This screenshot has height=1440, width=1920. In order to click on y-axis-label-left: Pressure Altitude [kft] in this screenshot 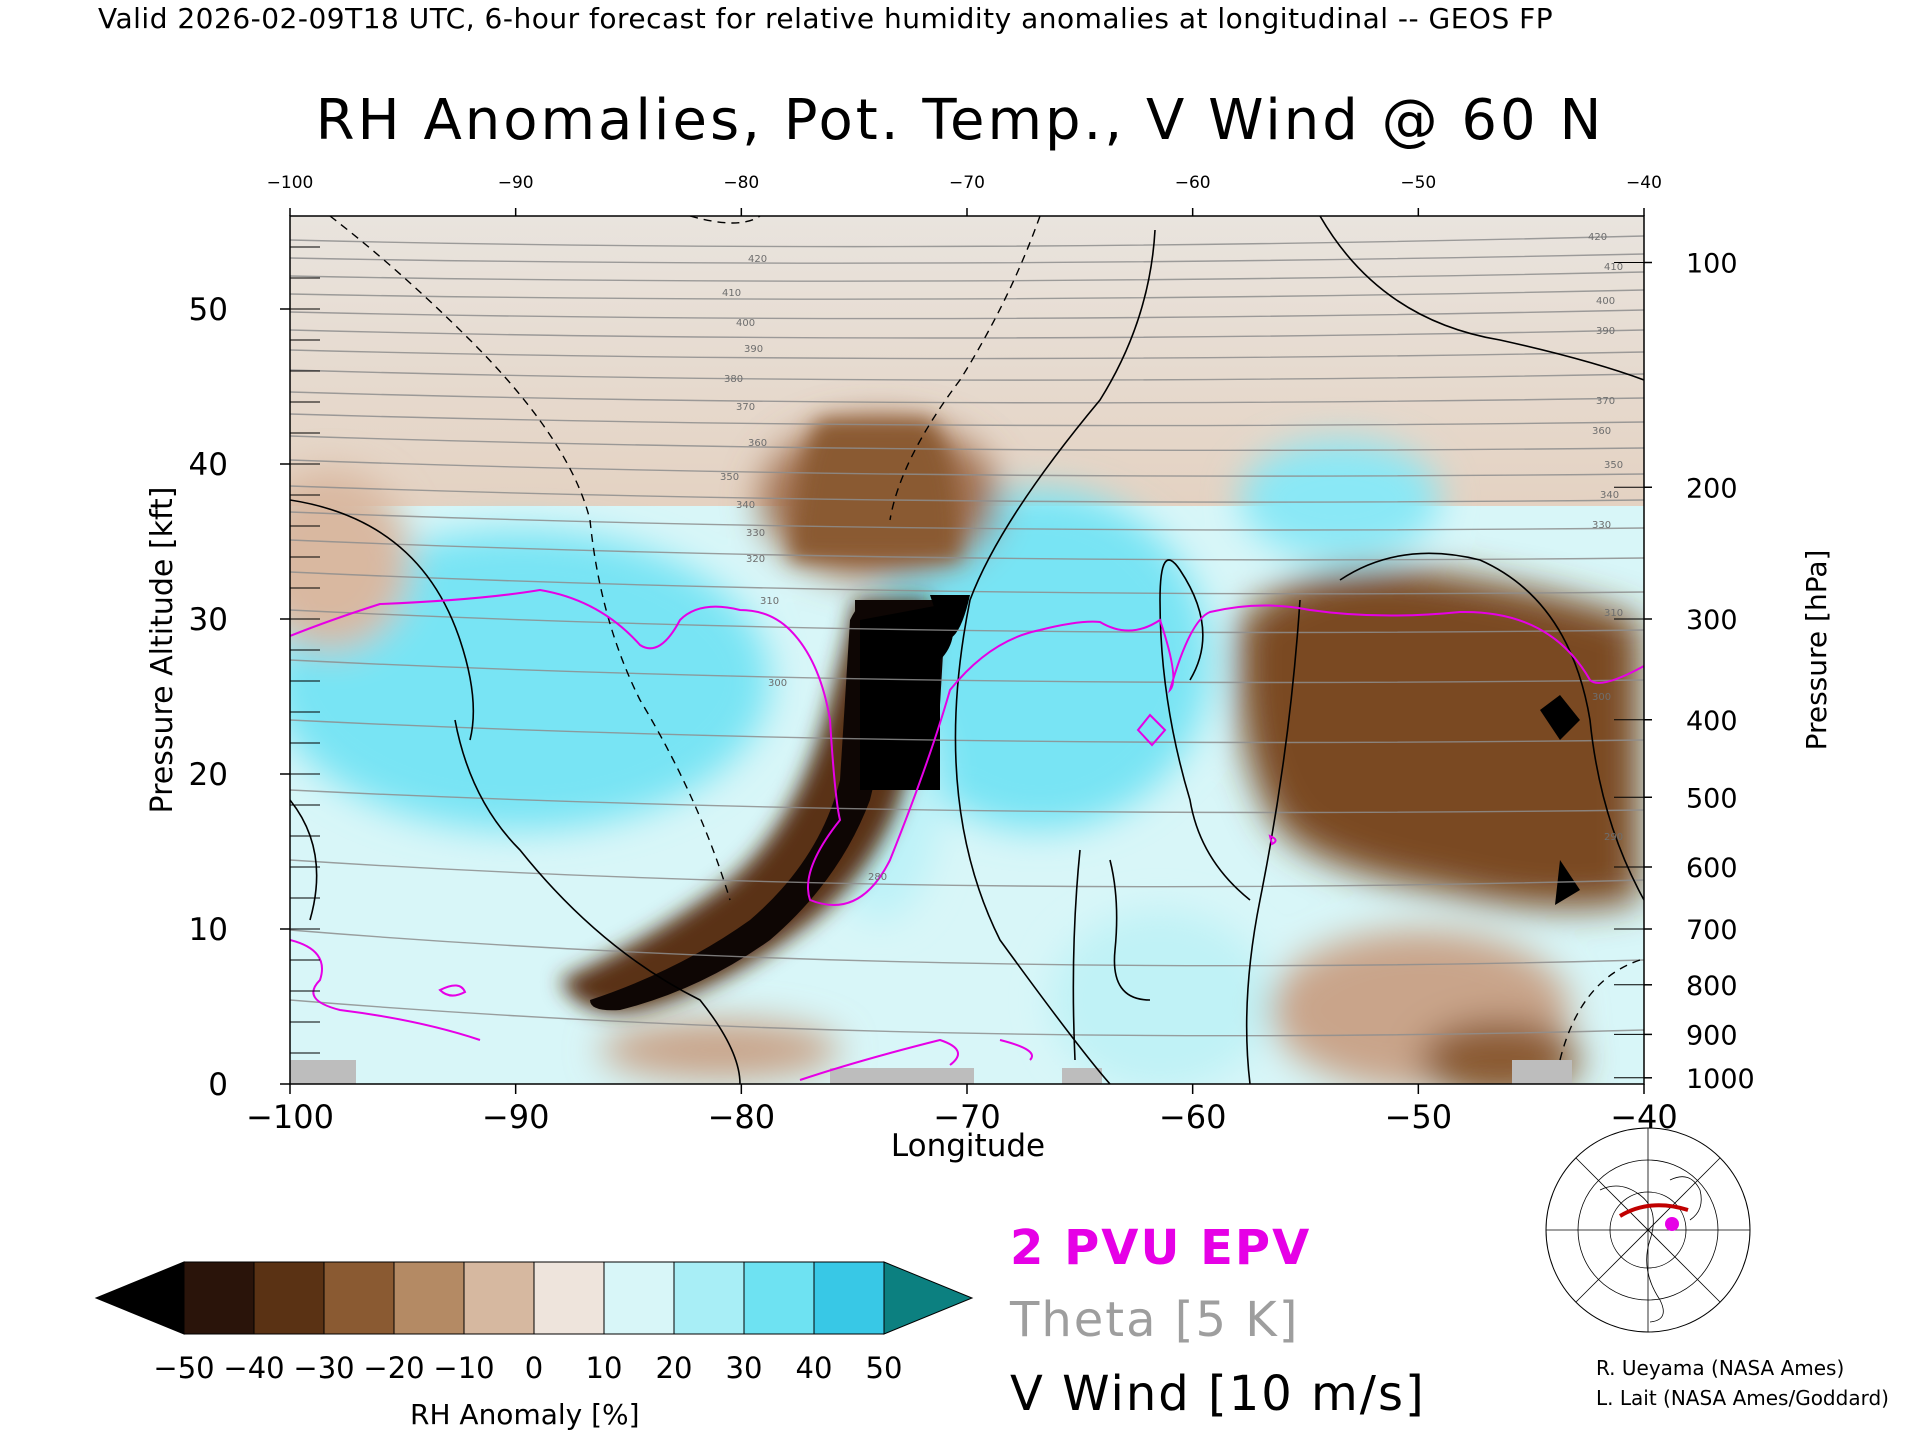, I will do `click(162, 650)`.